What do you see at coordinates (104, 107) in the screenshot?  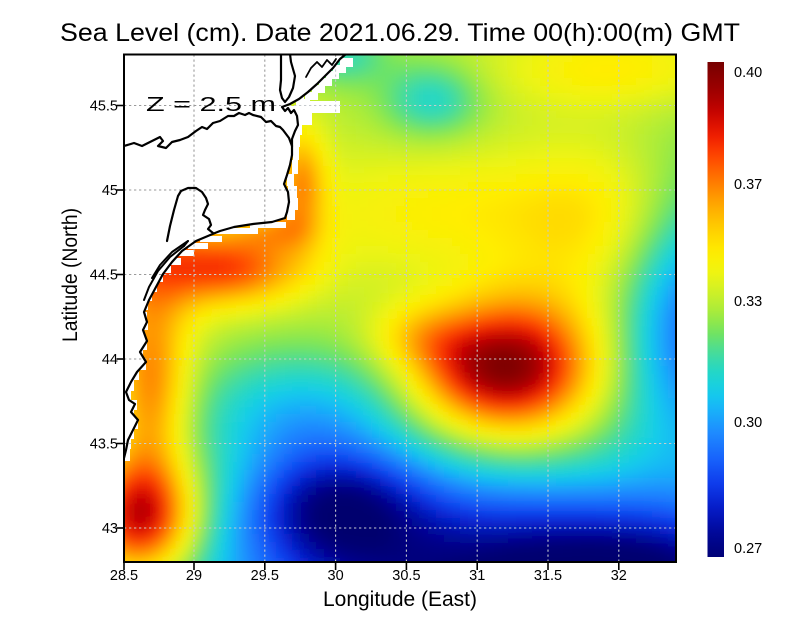 I see `svg-text: 45.5` at bounding box center [104, 107].